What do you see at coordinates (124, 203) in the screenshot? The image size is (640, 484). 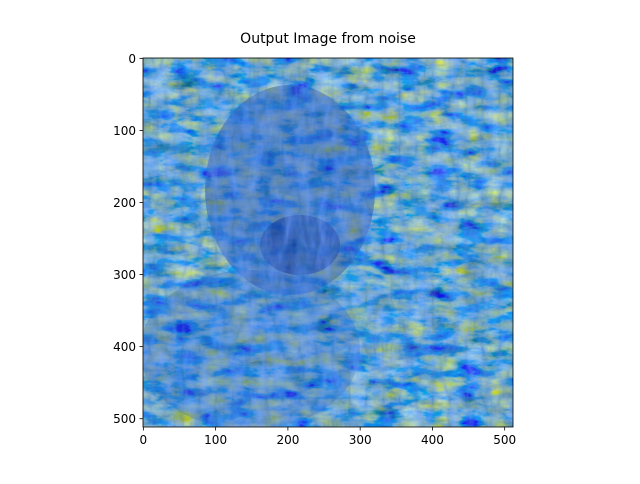 I see `y-tick-label: 200` at bounding box center [124, 203].